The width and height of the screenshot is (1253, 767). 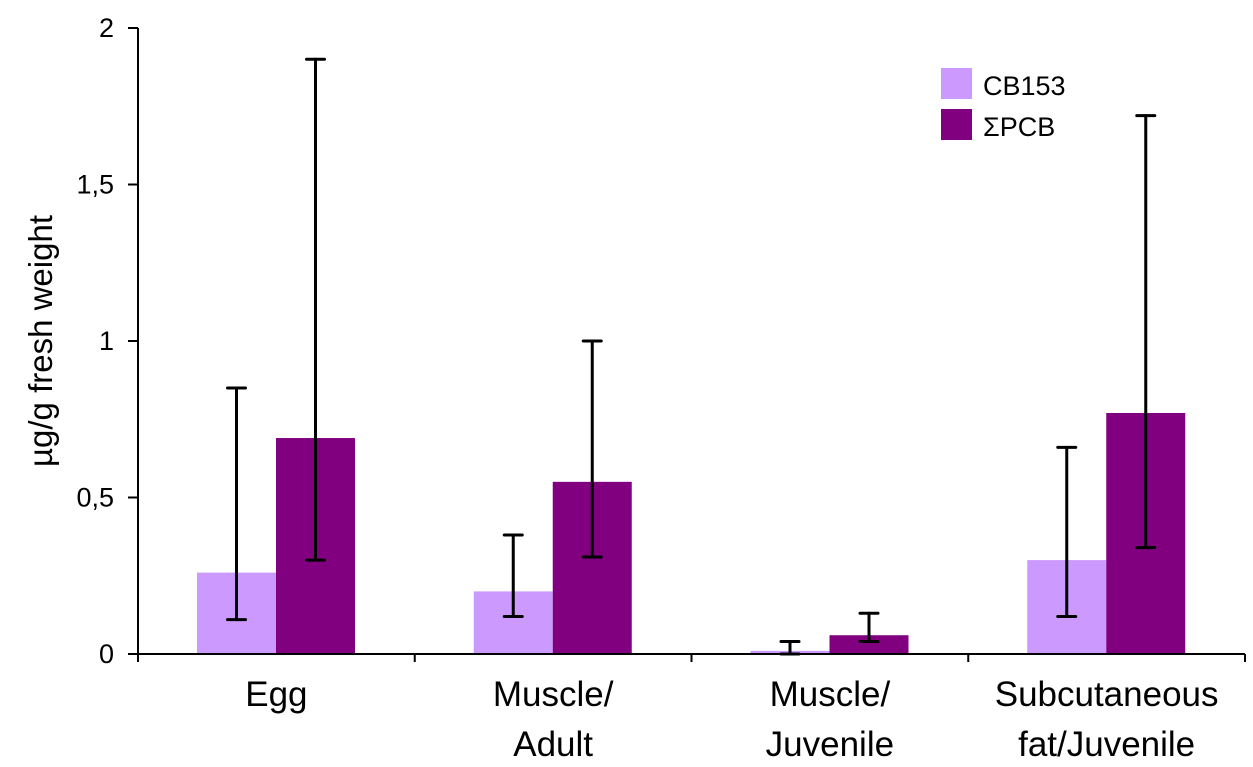 I want to click on category-label-2-line-1: Juvenile, so click(x=830, y=743).